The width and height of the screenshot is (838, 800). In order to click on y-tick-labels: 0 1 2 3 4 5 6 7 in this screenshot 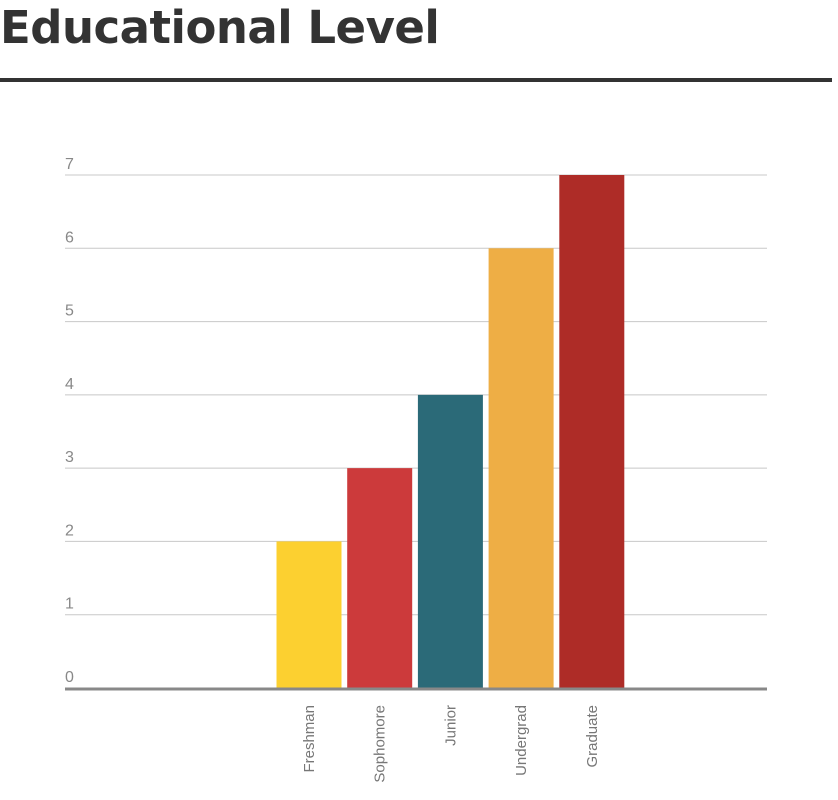, I will do `click(69, 421)`.